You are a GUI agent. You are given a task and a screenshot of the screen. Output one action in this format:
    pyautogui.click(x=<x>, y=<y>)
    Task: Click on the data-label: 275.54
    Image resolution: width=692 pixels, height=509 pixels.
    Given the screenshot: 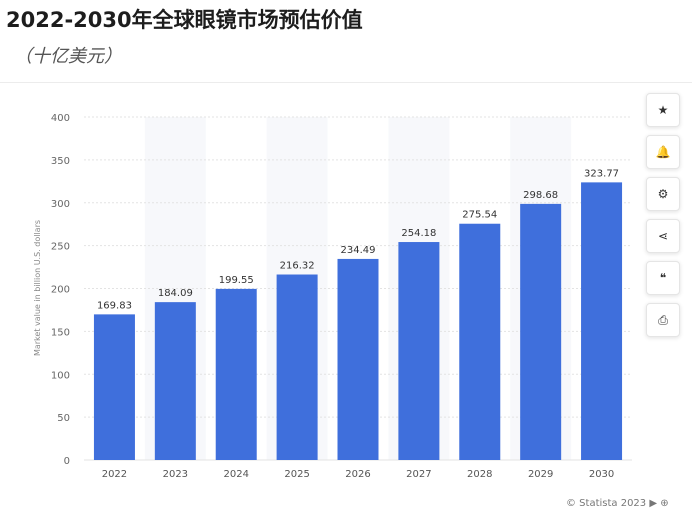 What is the action you would take?
    pyautogui.click(x=479, y=215)
    